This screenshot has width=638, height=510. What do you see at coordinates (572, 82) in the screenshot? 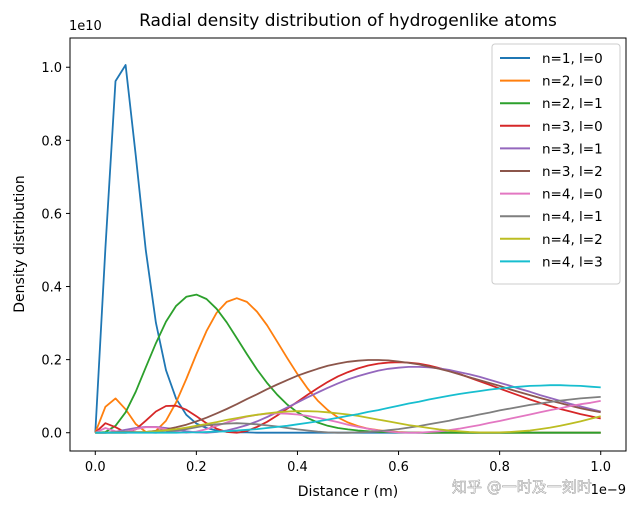
I see `legend-label-2: n=2, l=0` at bounding box center [572, 82].